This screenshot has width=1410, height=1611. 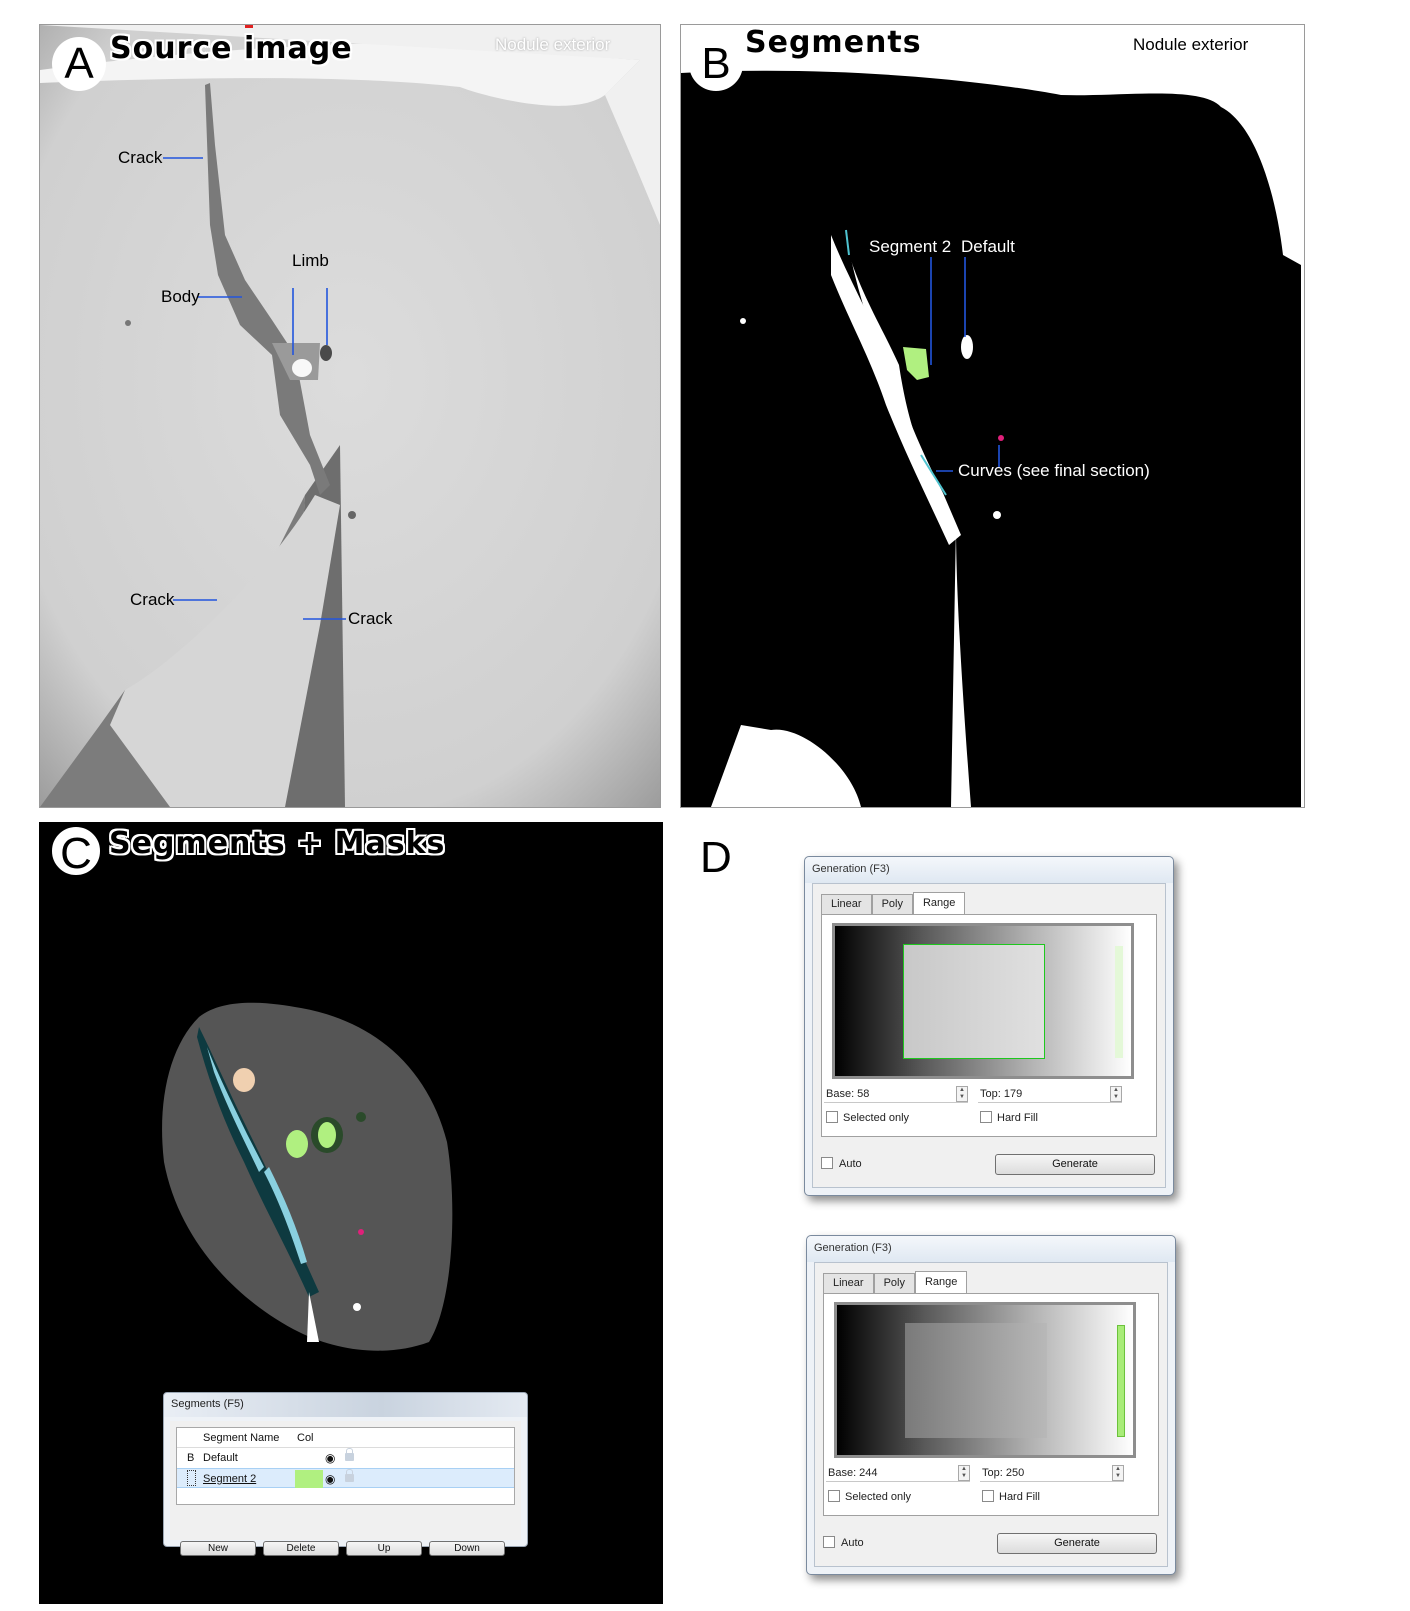 What do you see at coordinates (180, 296) in the screenshot?
I see `body-label: Body` at bounding box center [180, 296].